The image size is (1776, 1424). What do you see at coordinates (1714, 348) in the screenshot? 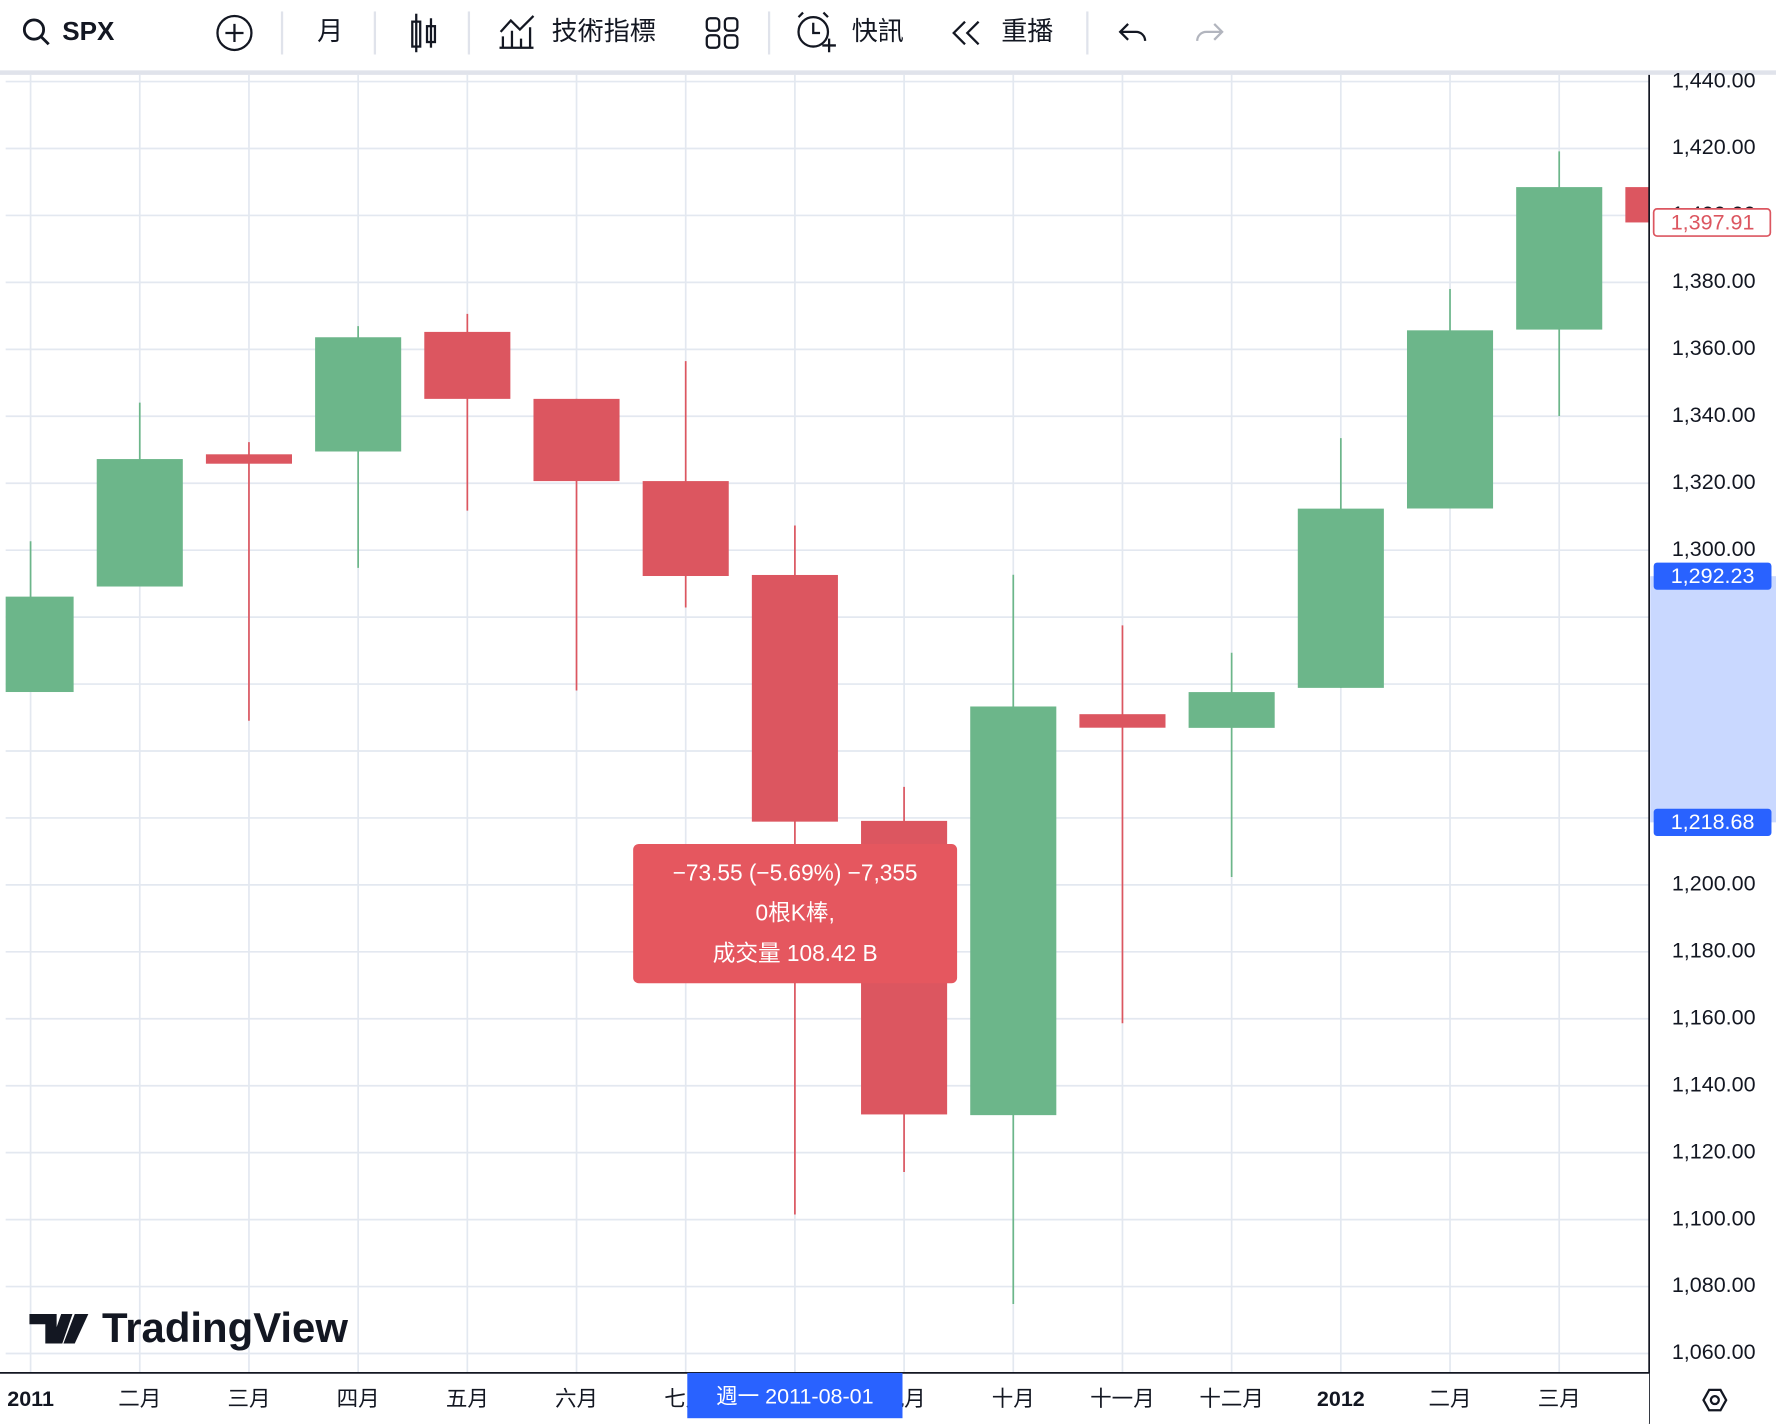
I see `y-tick-label: 1,360.00` at bounding box center [1714, 348].